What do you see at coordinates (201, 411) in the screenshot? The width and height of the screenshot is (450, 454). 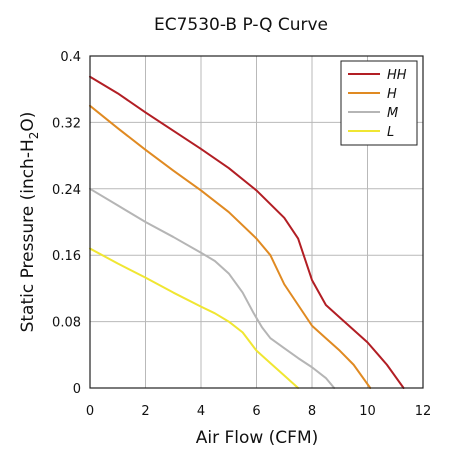 I see `x-tick-label: 4` at bounding box center [201, 411].